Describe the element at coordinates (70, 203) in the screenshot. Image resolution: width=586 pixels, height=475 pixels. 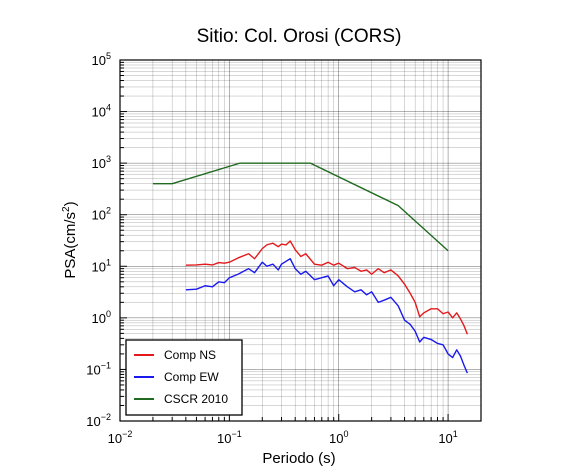
I see `y-axis-title-close: )` at that location.